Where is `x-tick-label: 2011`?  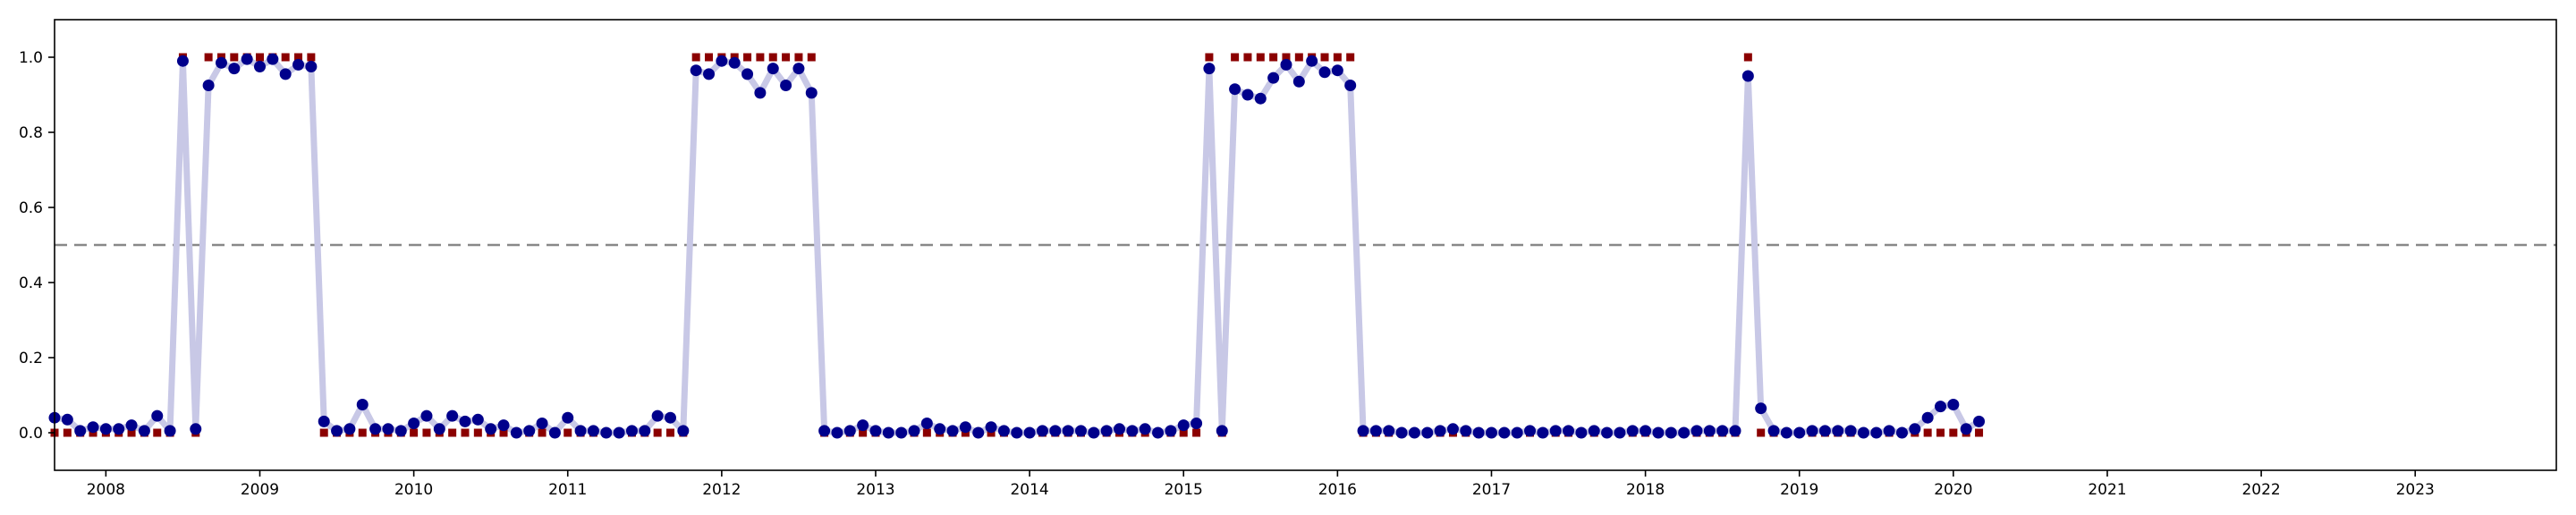 x-tick-label: 2011 is located at coordinates (567, 490).